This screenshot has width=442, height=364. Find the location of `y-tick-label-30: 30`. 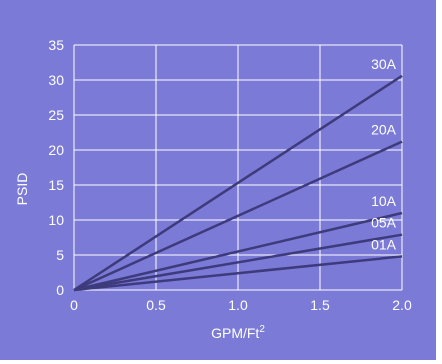

y-tick-label-30: 30 is located at coordinates (56, 80).